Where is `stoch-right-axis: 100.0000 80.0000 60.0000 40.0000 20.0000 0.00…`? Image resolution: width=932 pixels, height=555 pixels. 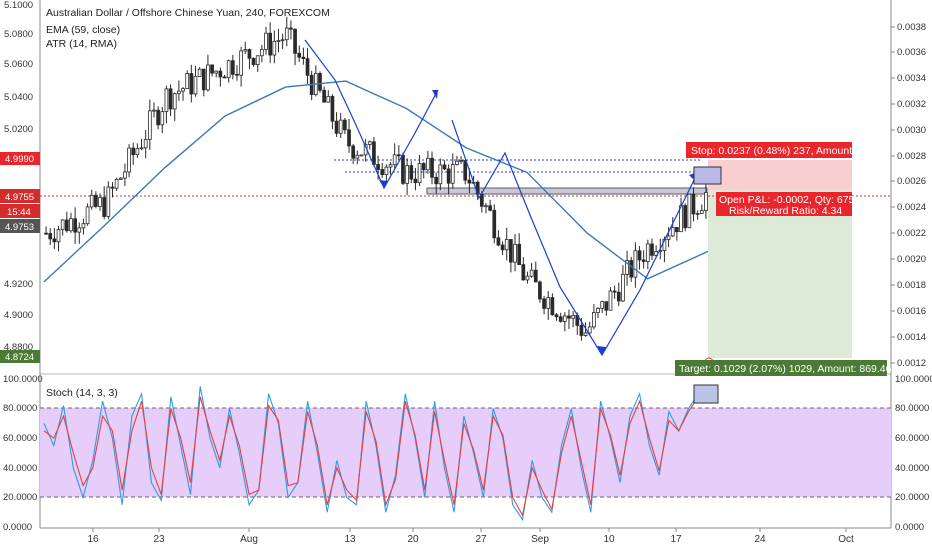
stoch-right-axis: 100.0000 80.0000 60.0000 40.0000 20.0000 0.00… is located at coordinates (913, 453).